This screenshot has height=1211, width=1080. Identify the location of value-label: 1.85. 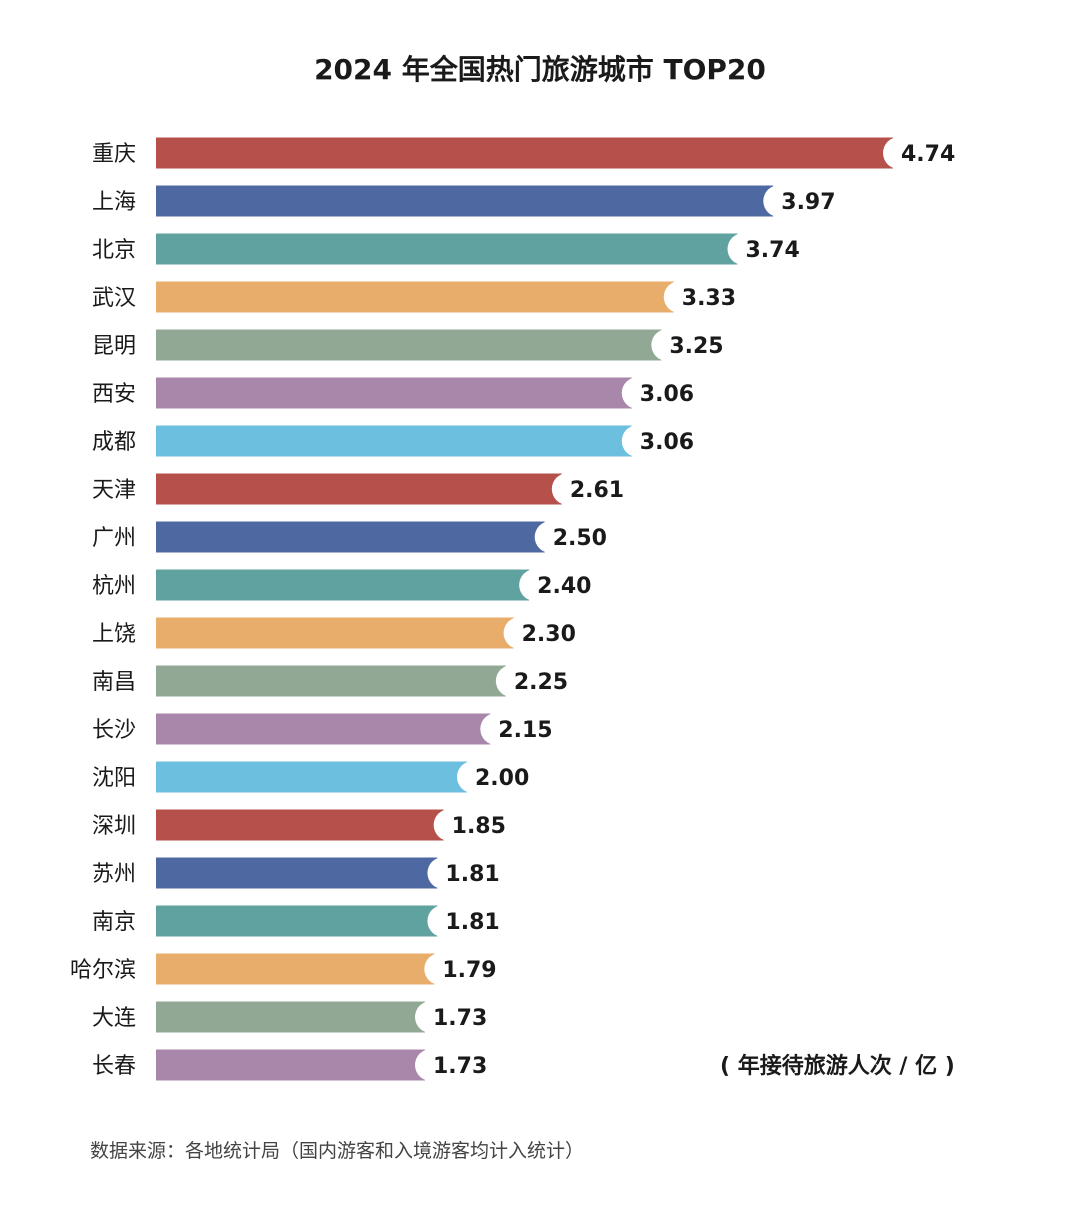
(479, 826).